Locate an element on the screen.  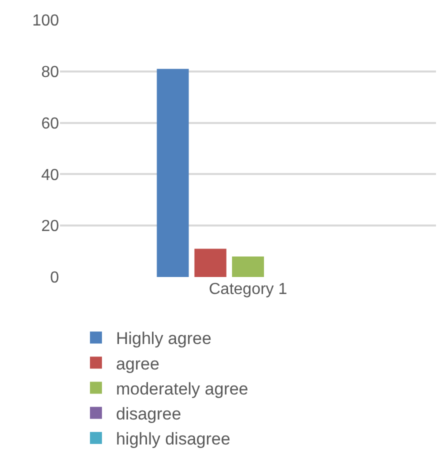
y-tick-label: 20 is located at coordinates (50, 227).